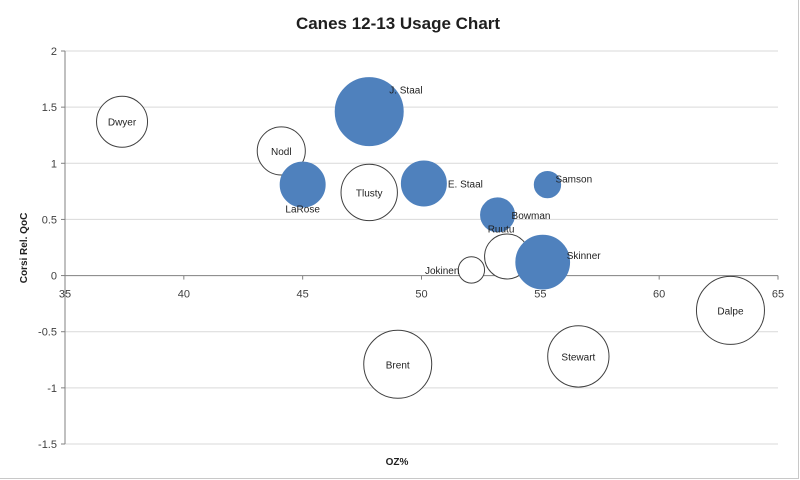 The width and height of the screenshot is (800, 480). I want to click on bubble-label: Bowman, so click(531, 216).